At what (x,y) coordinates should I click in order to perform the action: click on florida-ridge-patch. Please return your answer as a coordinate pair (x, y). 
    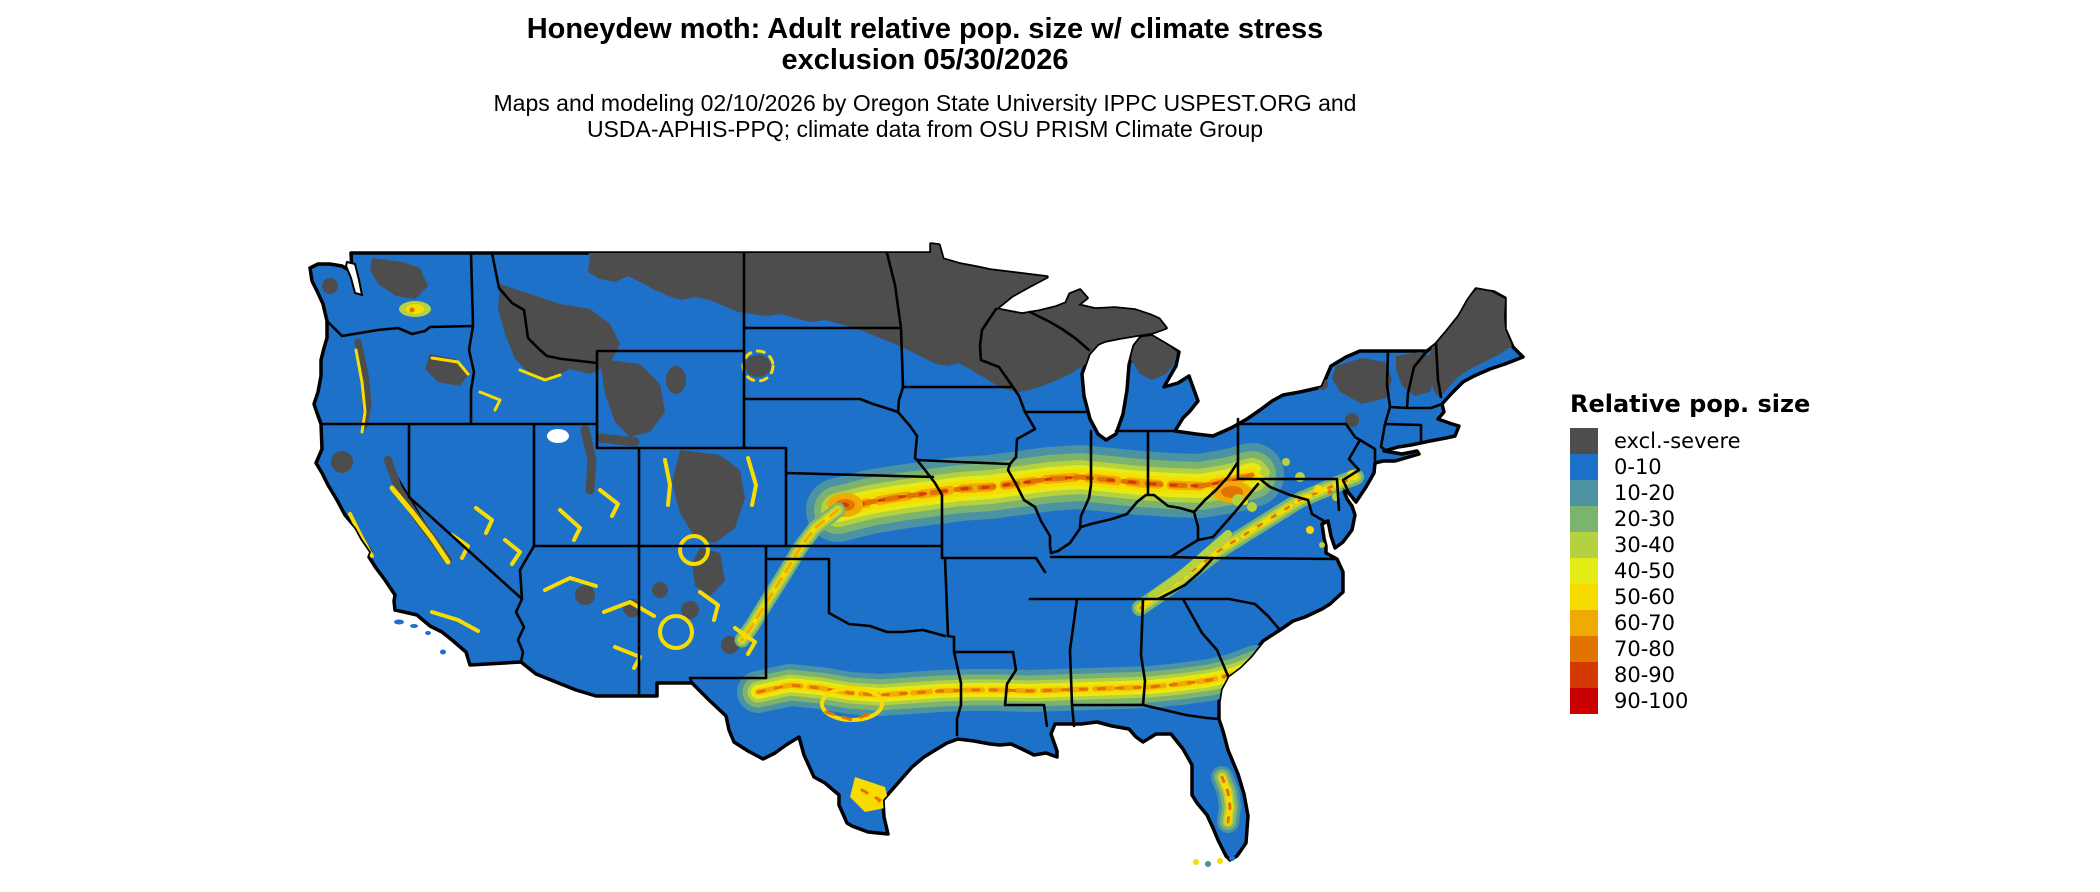
    Looking at the image, I should click on (1226, 799).